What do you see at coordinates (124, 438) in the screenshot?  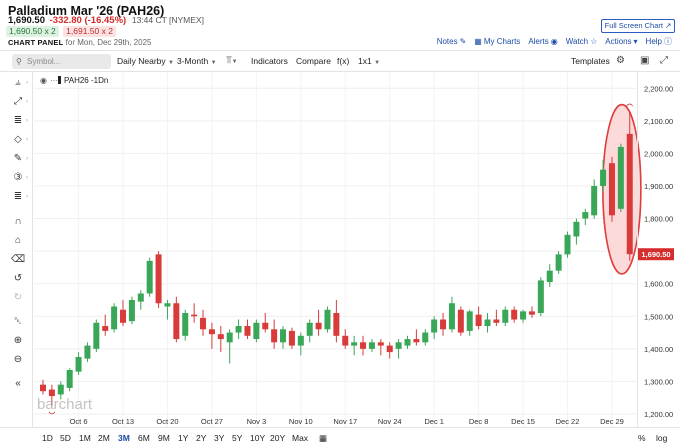 I see `range-3m: 3M` at bounding box center [124, 438].